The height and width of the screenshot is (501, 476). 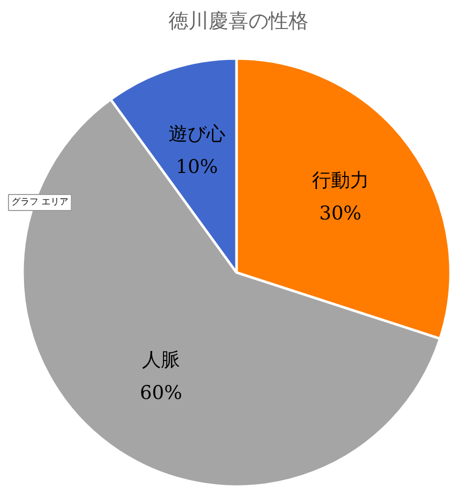 What do you see at coordinates (238, 20) in the screenshot?
I see `chart-title: 徳川慶喜の性格` at bounding box center [238, 20].